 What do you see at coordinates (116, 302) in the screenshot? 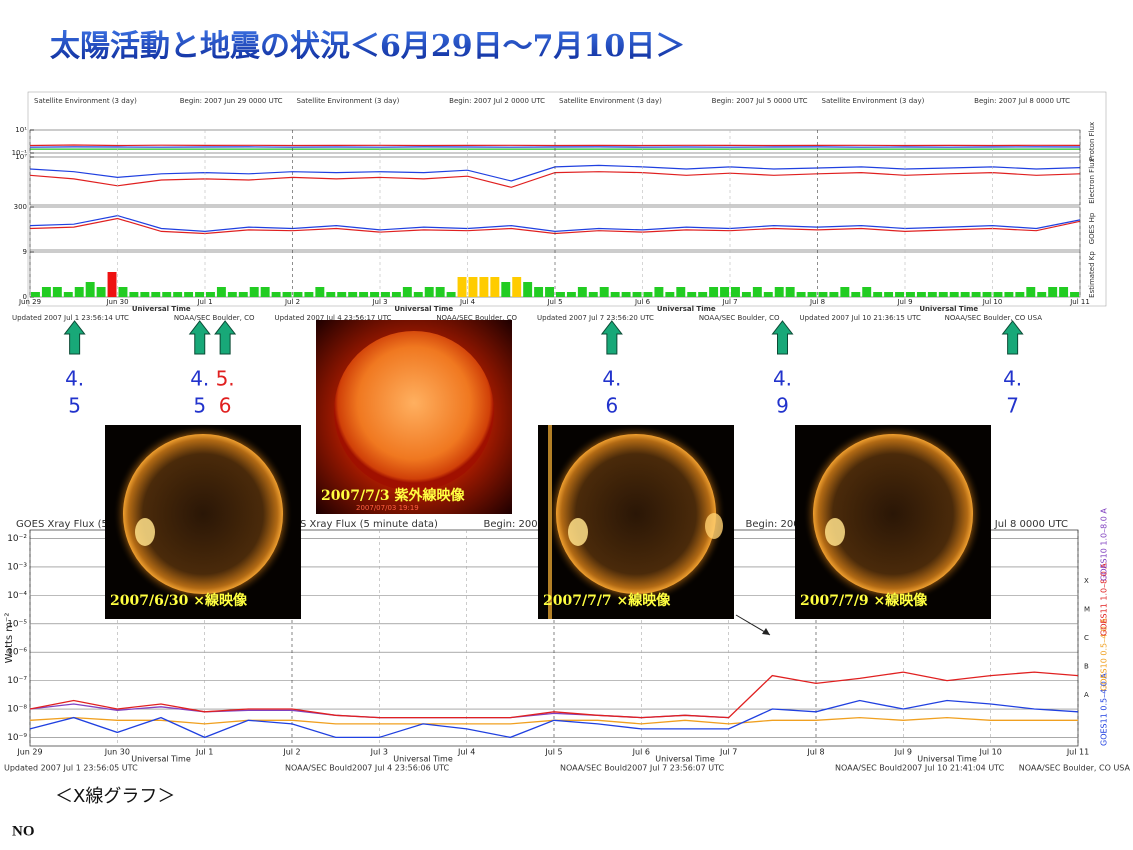
I see `x-tick-label: Jun 30` at bounding box center [116, 302].